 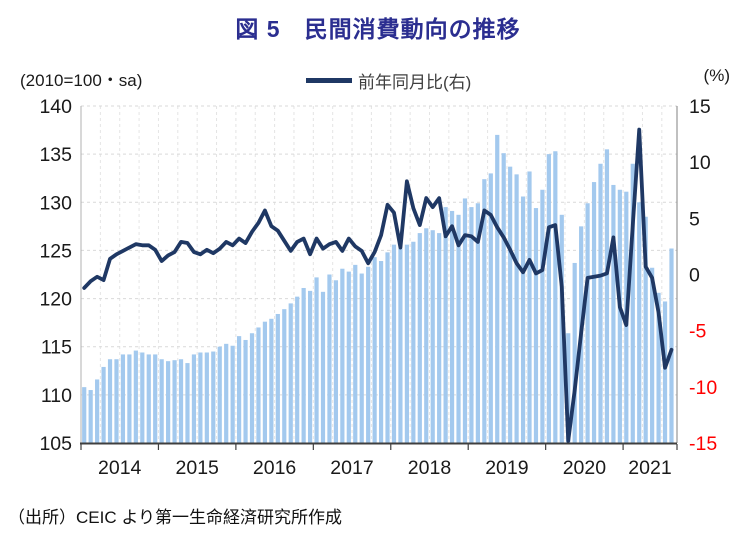 I want to click on x-axis-year-label: 2019, so click(x=506, y=468).